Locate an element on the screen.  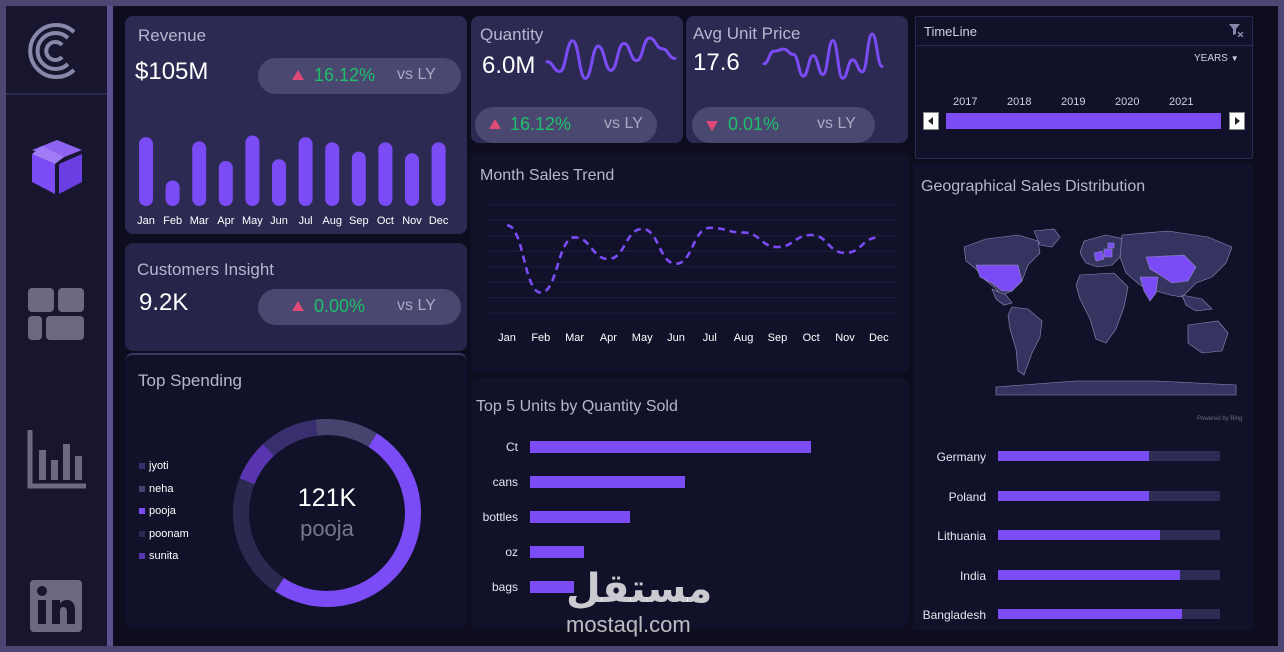
timeline-year-label: 2020 is located at coordinates (1127, 102).